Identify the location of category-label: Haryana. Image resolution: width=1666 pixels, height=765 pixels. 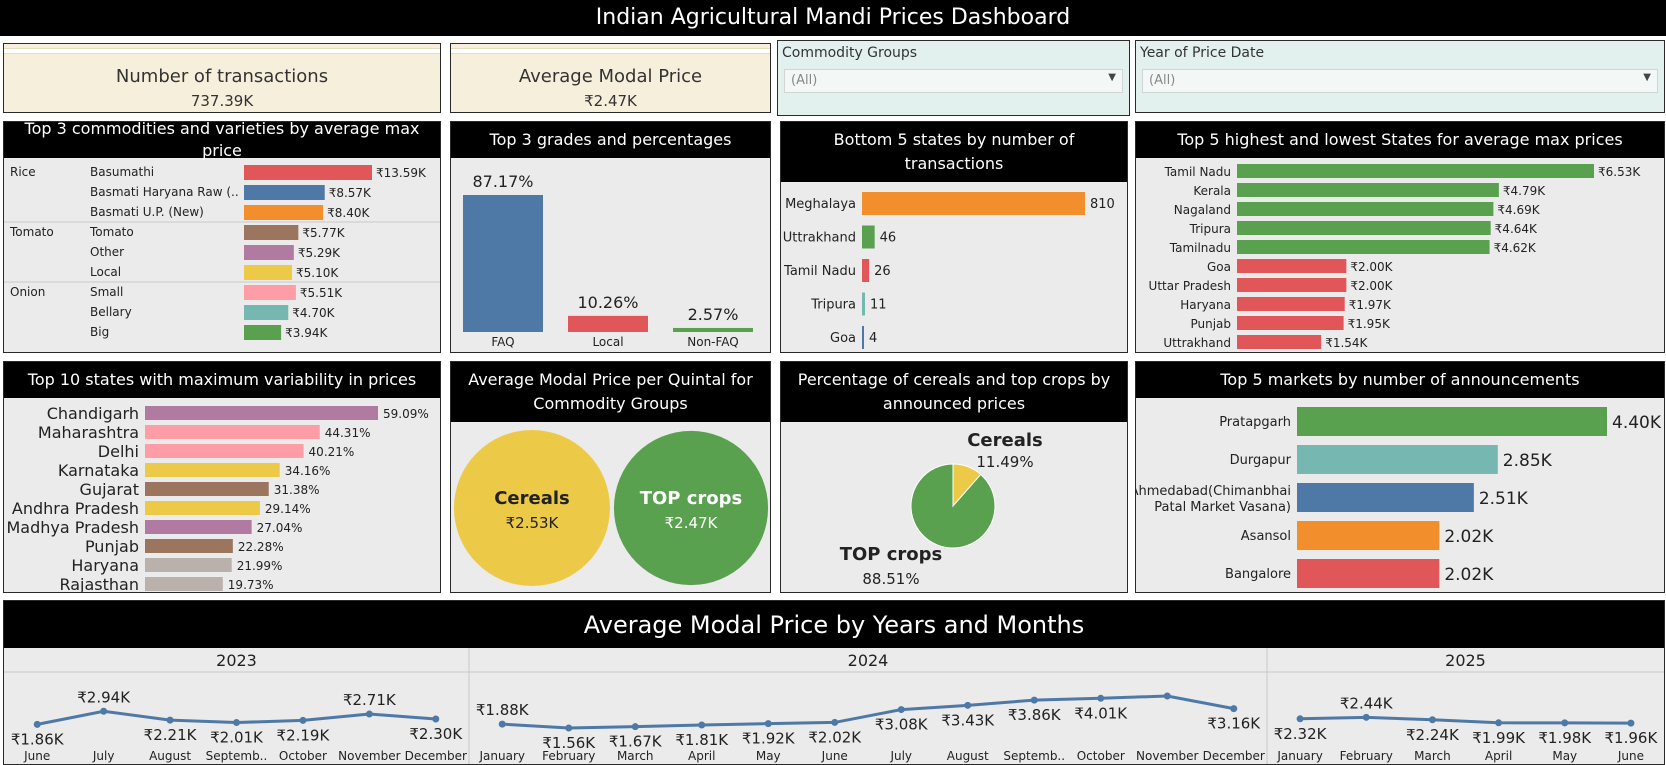
(1205, 305).